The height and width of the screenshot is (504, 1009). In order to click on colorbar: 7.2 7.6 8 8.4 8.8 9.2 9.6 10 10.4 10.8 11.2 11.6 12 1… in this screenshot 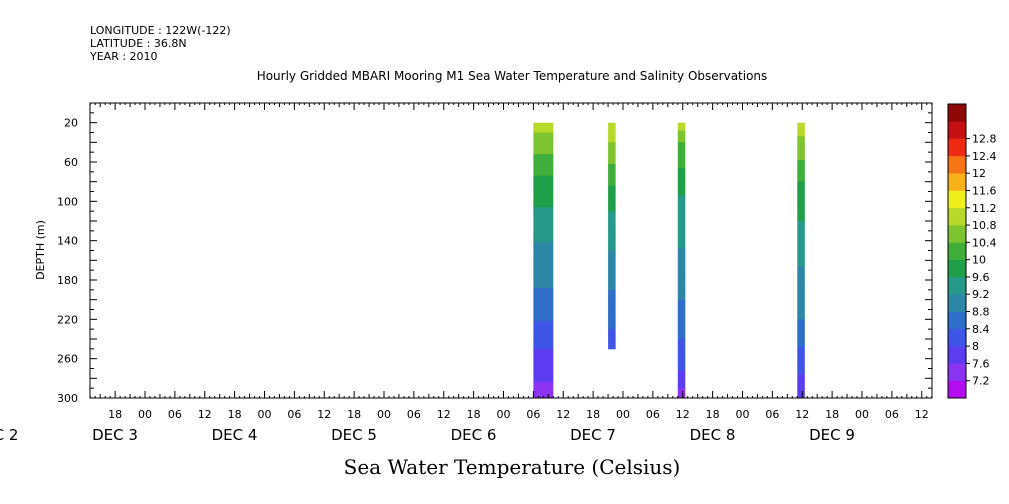, I will do `click(972, 251)`.